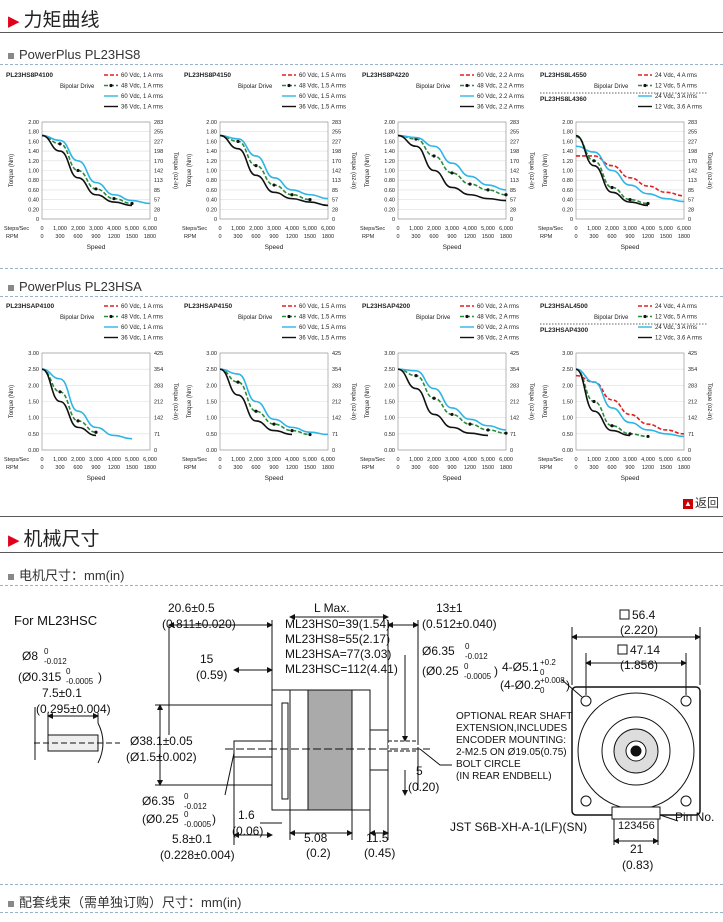  What do you see at coordinates (440, 671) in the screenshot?
I see `dim-6-35b-in: (Ø0.25` at bounding box center [440, 671].